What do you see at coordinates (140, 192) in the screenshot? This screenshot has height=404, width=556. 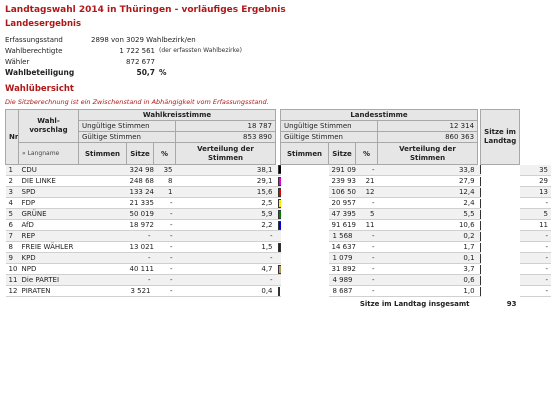 I see `wk-stimmen: 133 242` at bounding box center [140, 192].